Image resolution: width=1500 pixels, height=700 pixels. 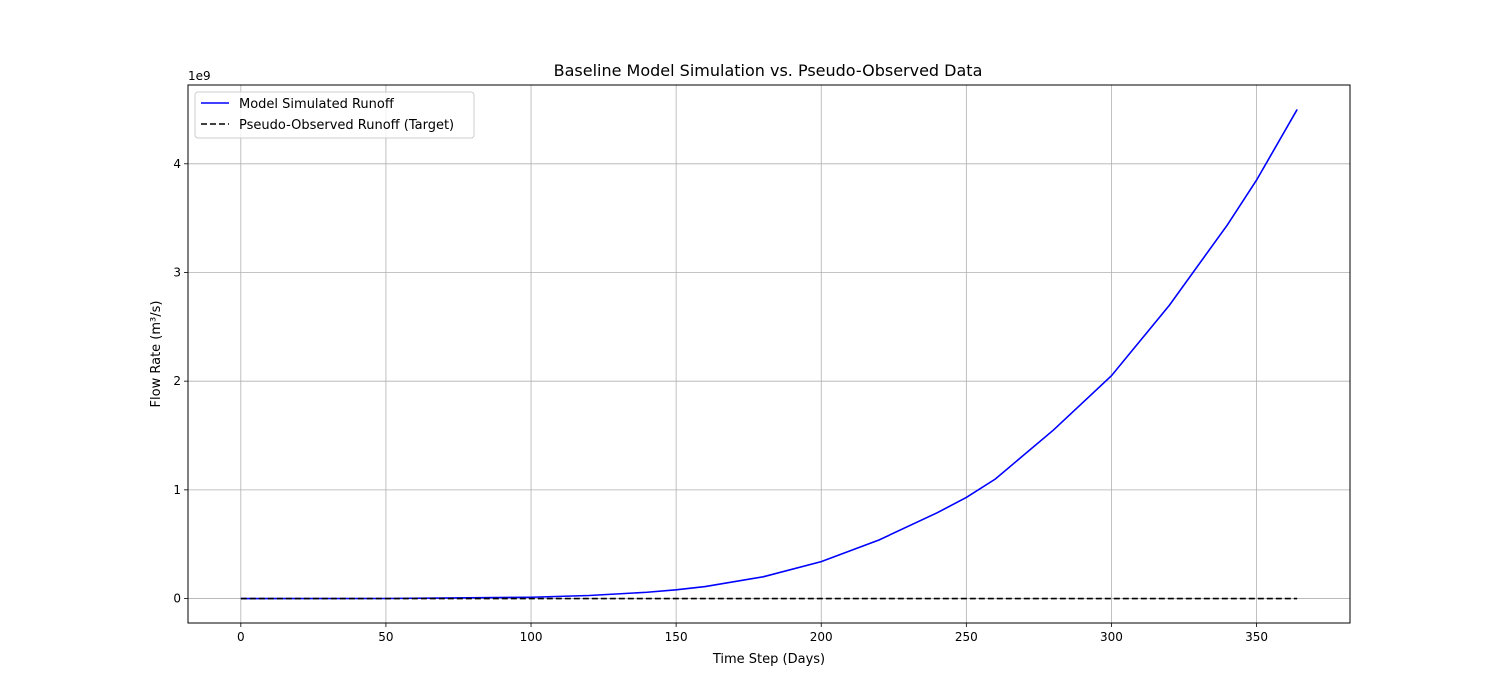 I want to click on x-axis-label: Time Step (Days), so click(x=768, y=659).